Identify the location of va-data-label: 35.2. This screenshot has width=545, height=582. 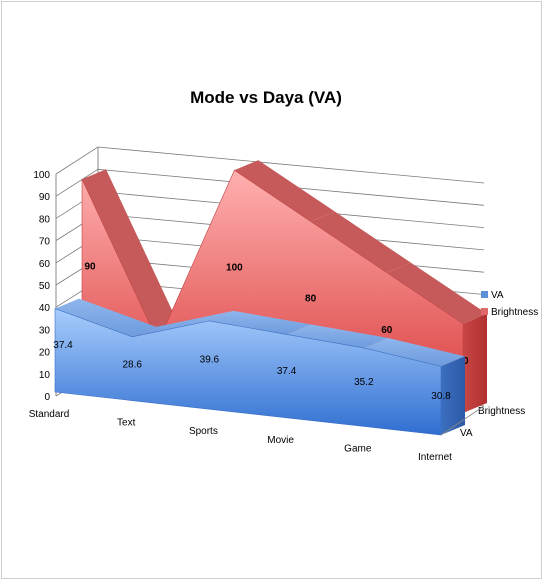
(364, 382).